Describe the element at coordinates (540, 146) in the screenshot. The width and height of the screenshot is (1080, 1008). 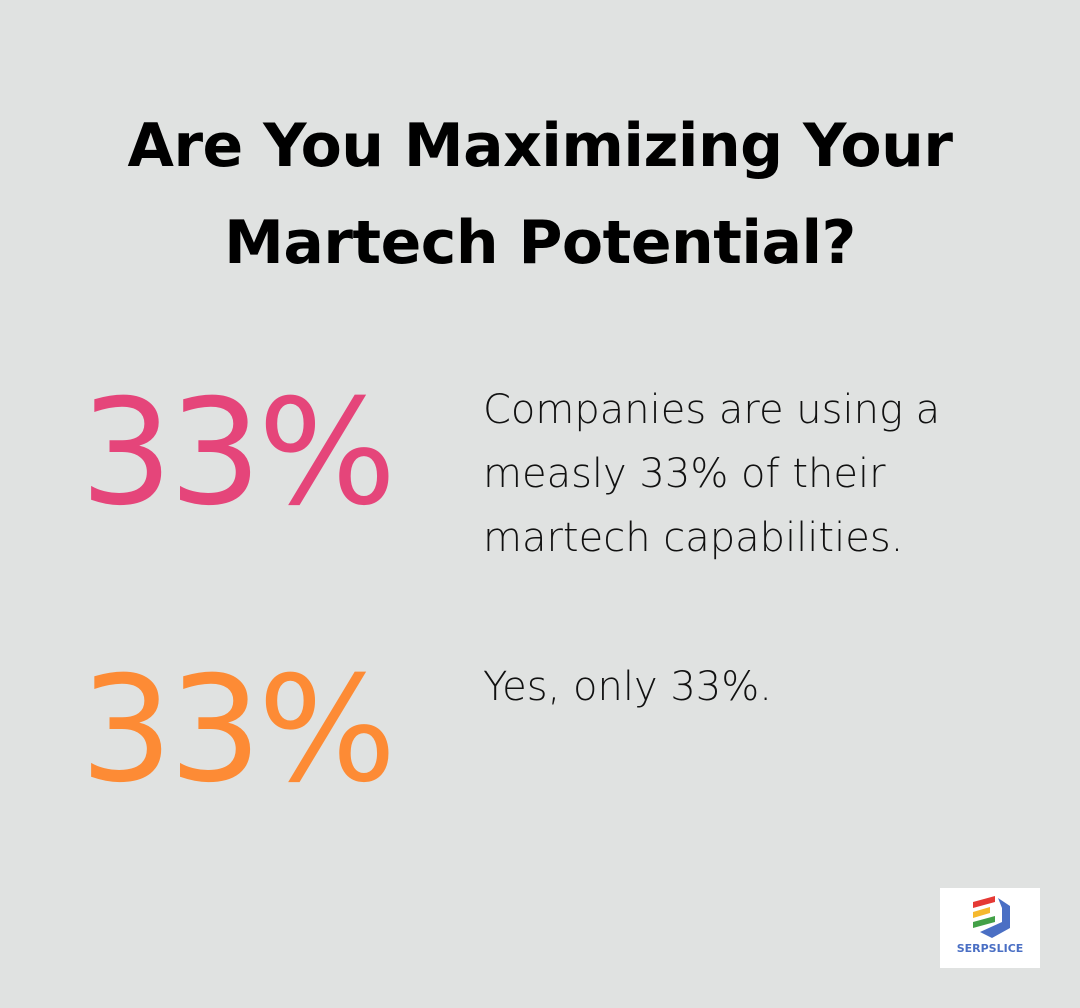
I see `title-line-1: Are You Maximizing Your` at that location.